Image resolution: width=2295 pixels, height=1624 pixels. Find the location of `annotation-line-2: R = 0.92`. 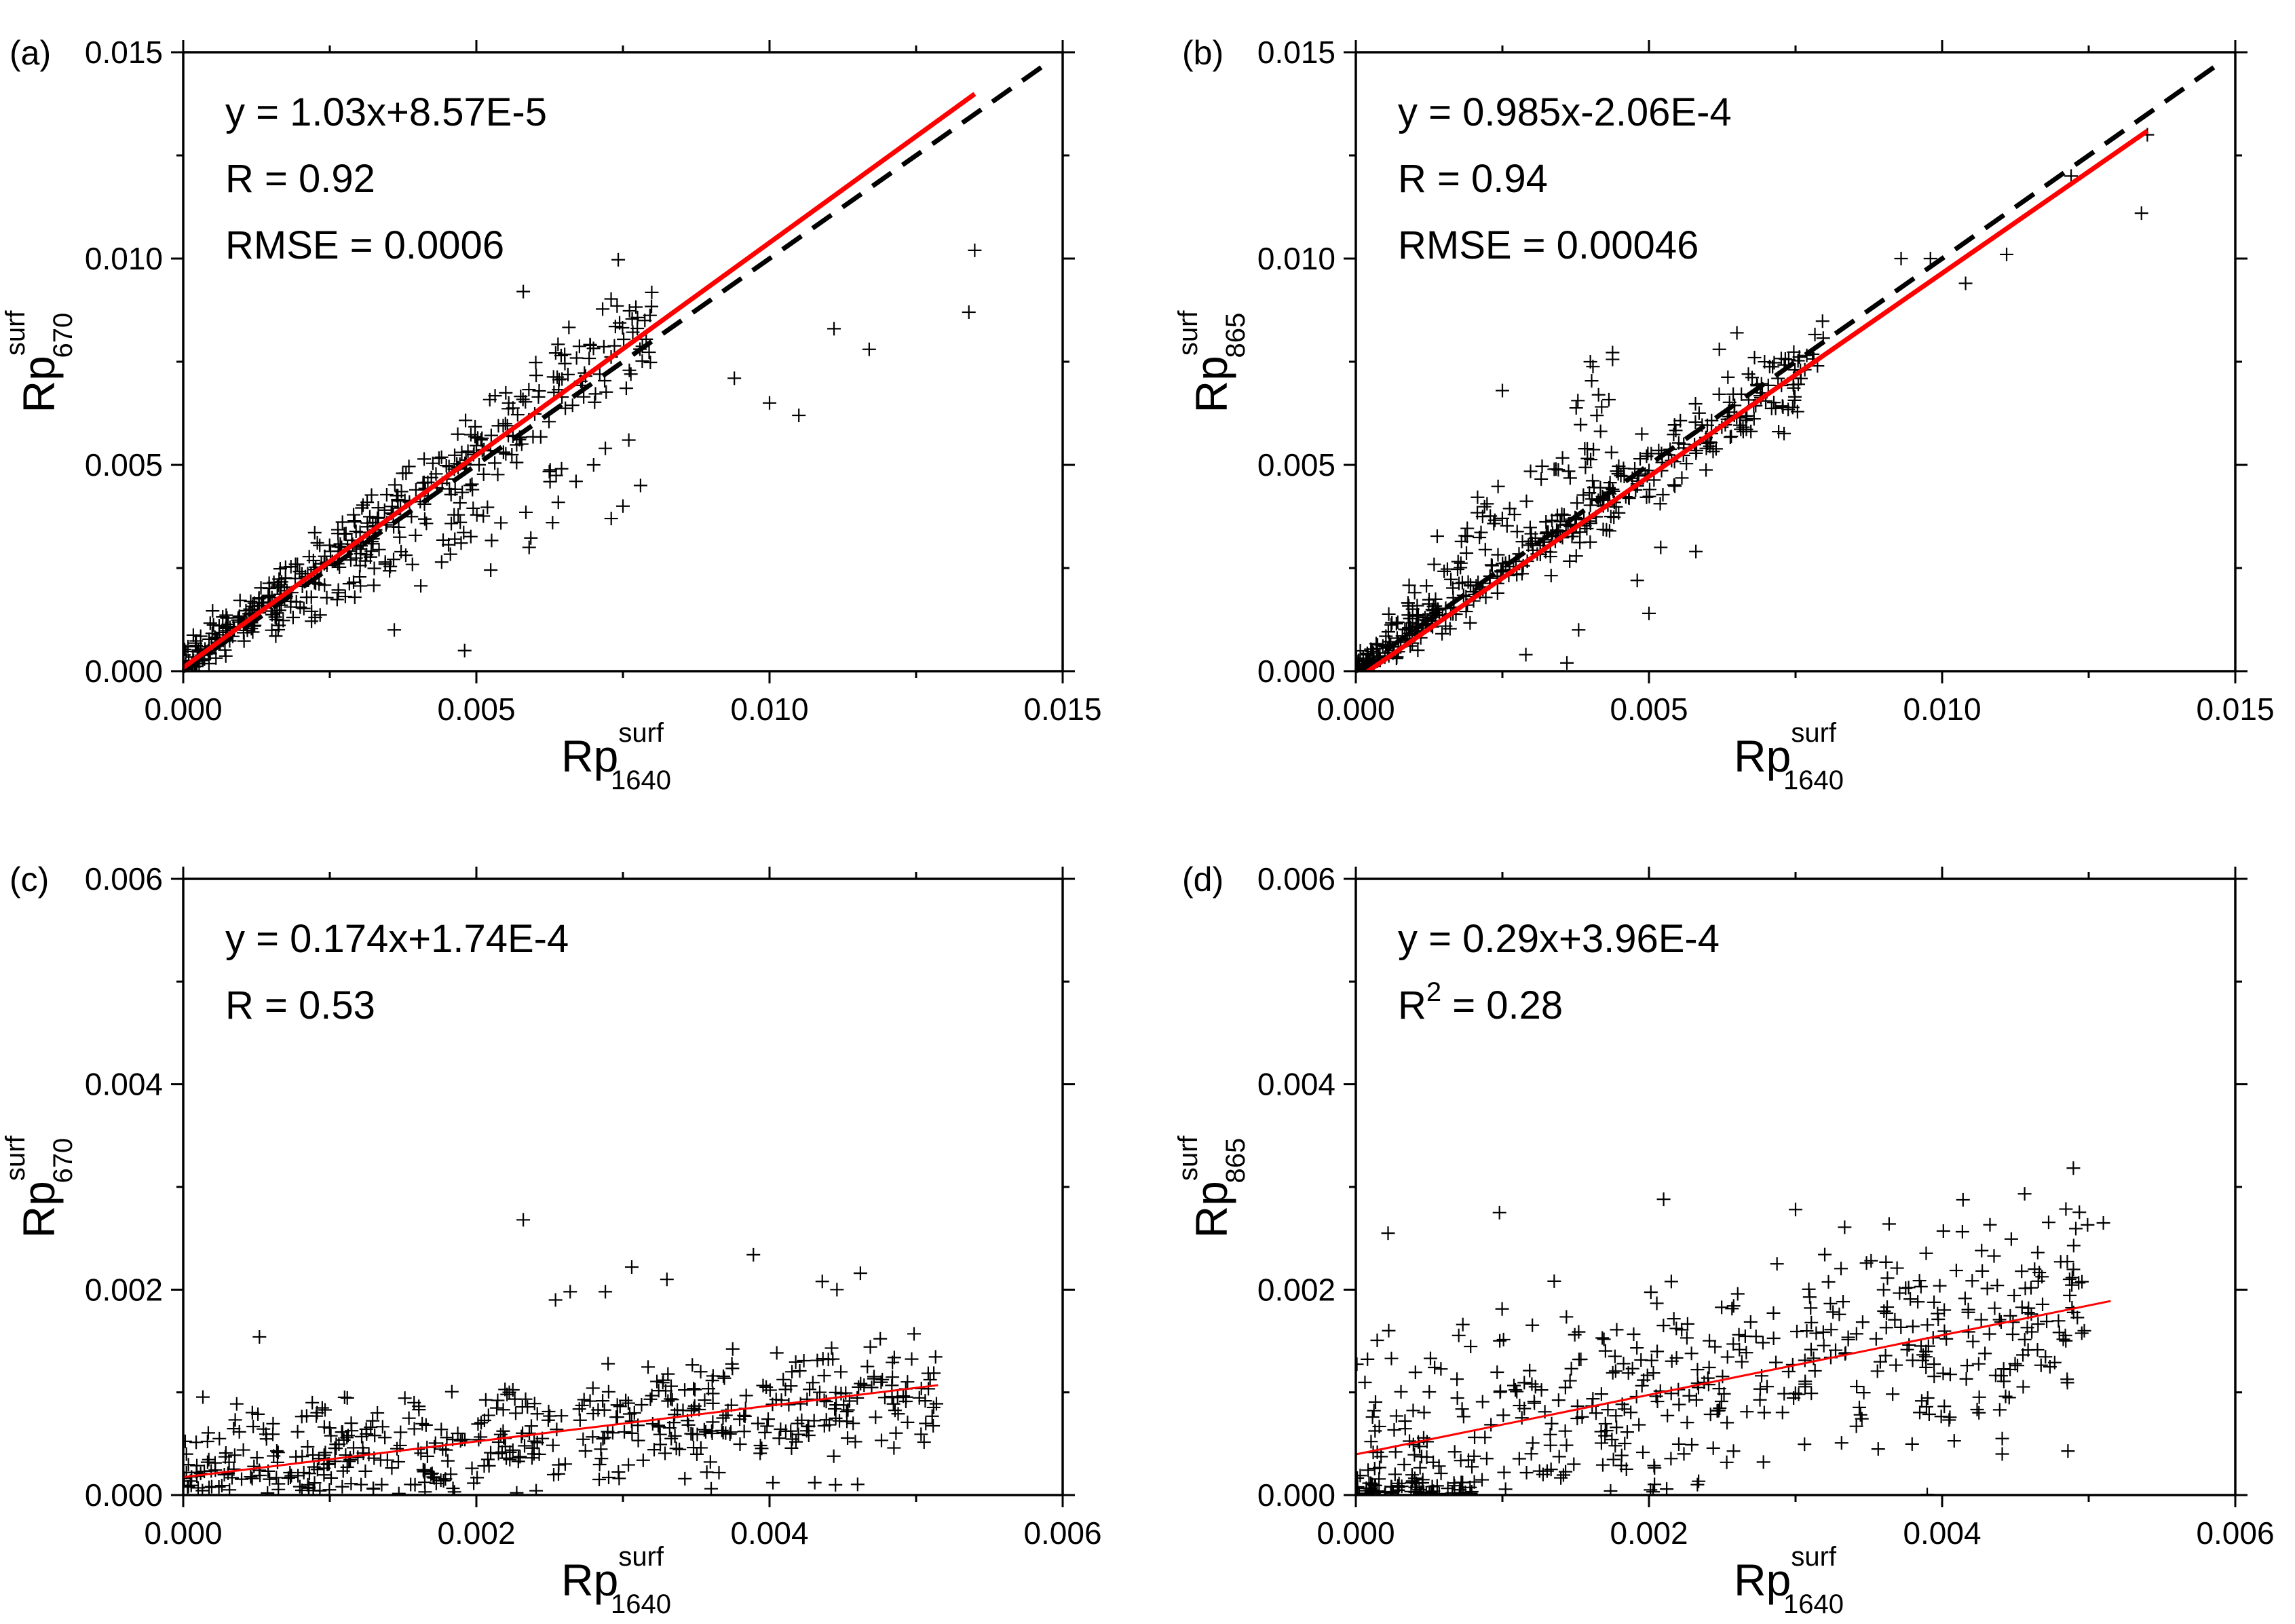

annotation-line-2: R = 0.92 is located at coordinates (300, 179).